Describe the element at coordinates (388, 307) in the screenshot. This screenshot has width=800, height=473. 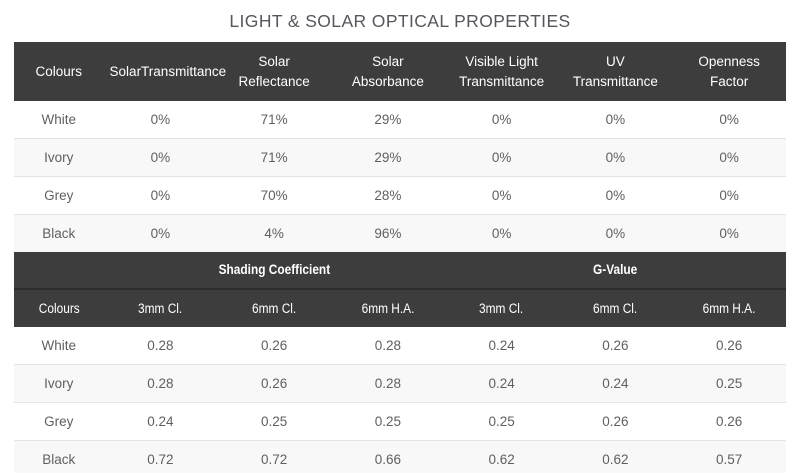
I see `column-header-sc-6mm-ha: 6mm H.A.` at that location.